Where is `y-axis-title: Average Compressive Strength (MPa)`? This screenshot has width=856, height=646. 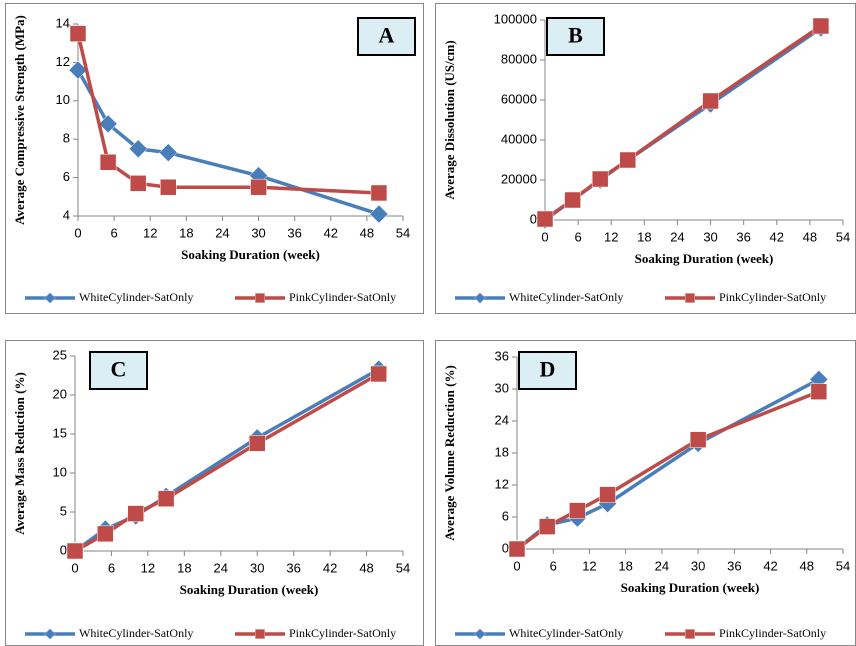 y-axis-title: Average Compressive Strength (MPa) is located at coordinates (19, 120).